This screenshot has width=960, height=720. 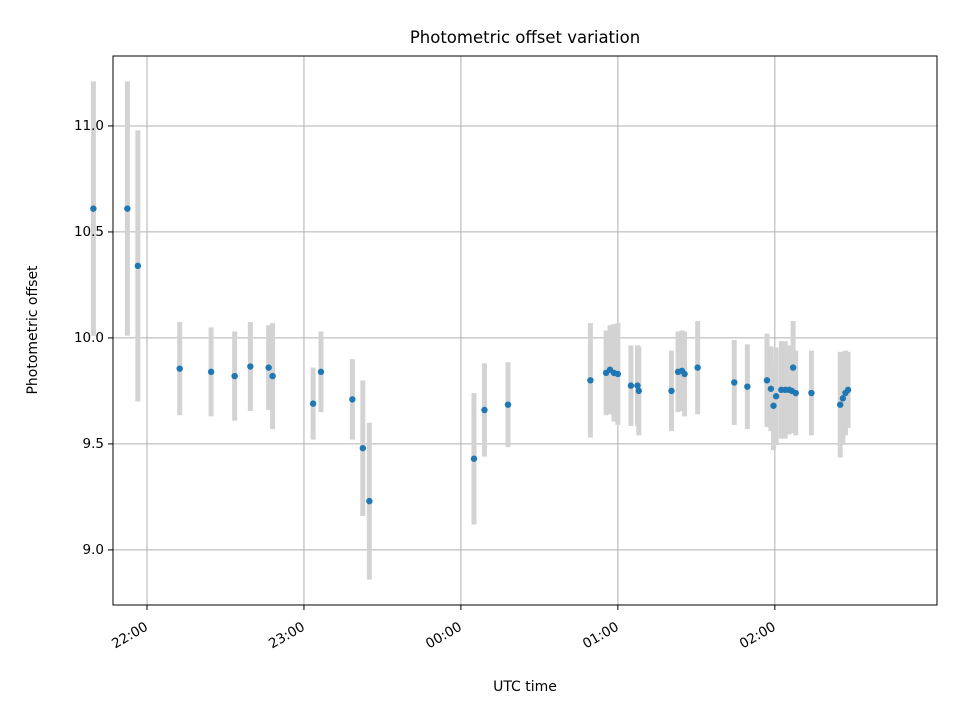 What do you see at coordinates (89, 232) in the screenshot?
I see `y-tick-label: 10.5` at bounding box center [89, 232].